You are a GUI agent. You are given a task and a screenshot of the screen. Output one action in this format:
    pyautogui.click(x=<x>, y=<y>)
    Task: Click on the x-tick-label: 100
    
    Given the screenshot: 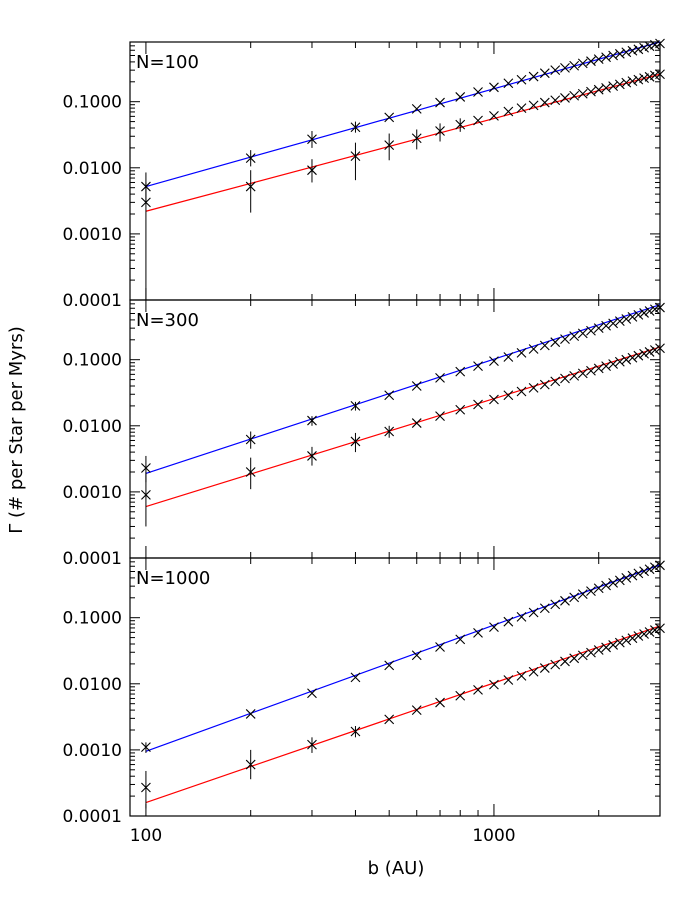 What is the action you would take?
    pyautogui.click(x=146, y=836)
    